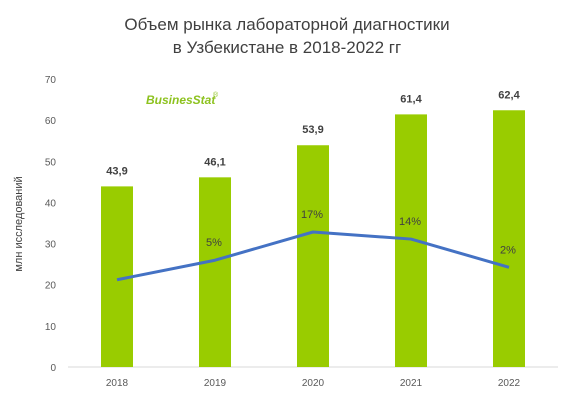 The width and height of the screenshot is (573, 405). I want to click on logo-registered: ®, so click(216, 95).